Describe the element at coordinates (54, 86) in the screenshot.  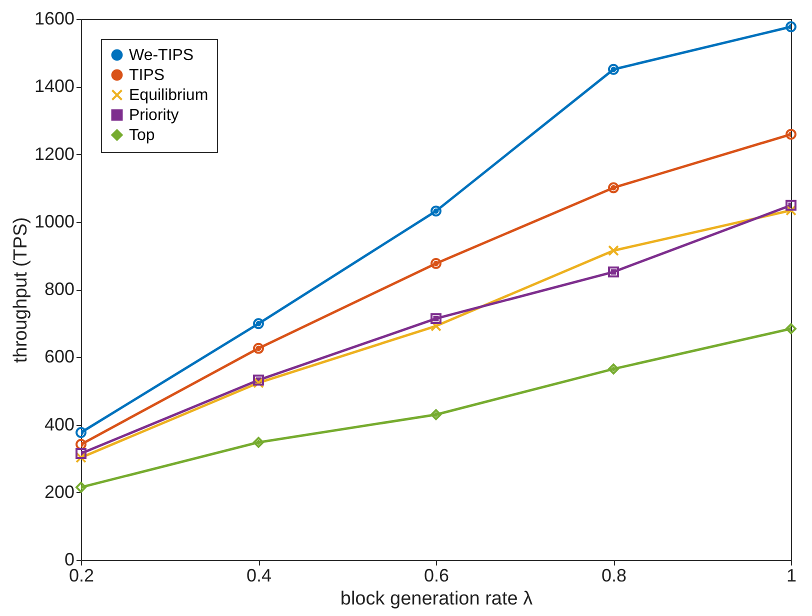
I see `y-tick-label: 1400` at that location.